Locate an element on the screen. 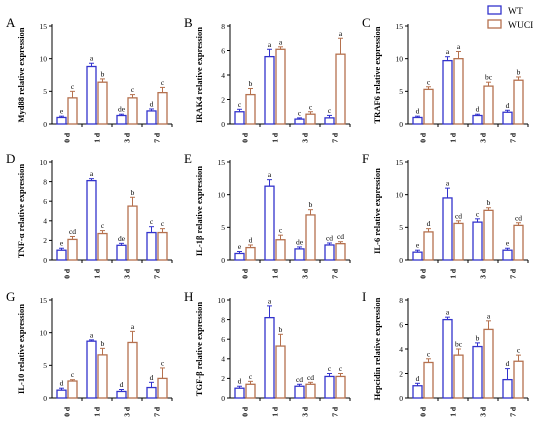  y-axis-label: TRAF6 relative expression is located at coordinates (377, 74).